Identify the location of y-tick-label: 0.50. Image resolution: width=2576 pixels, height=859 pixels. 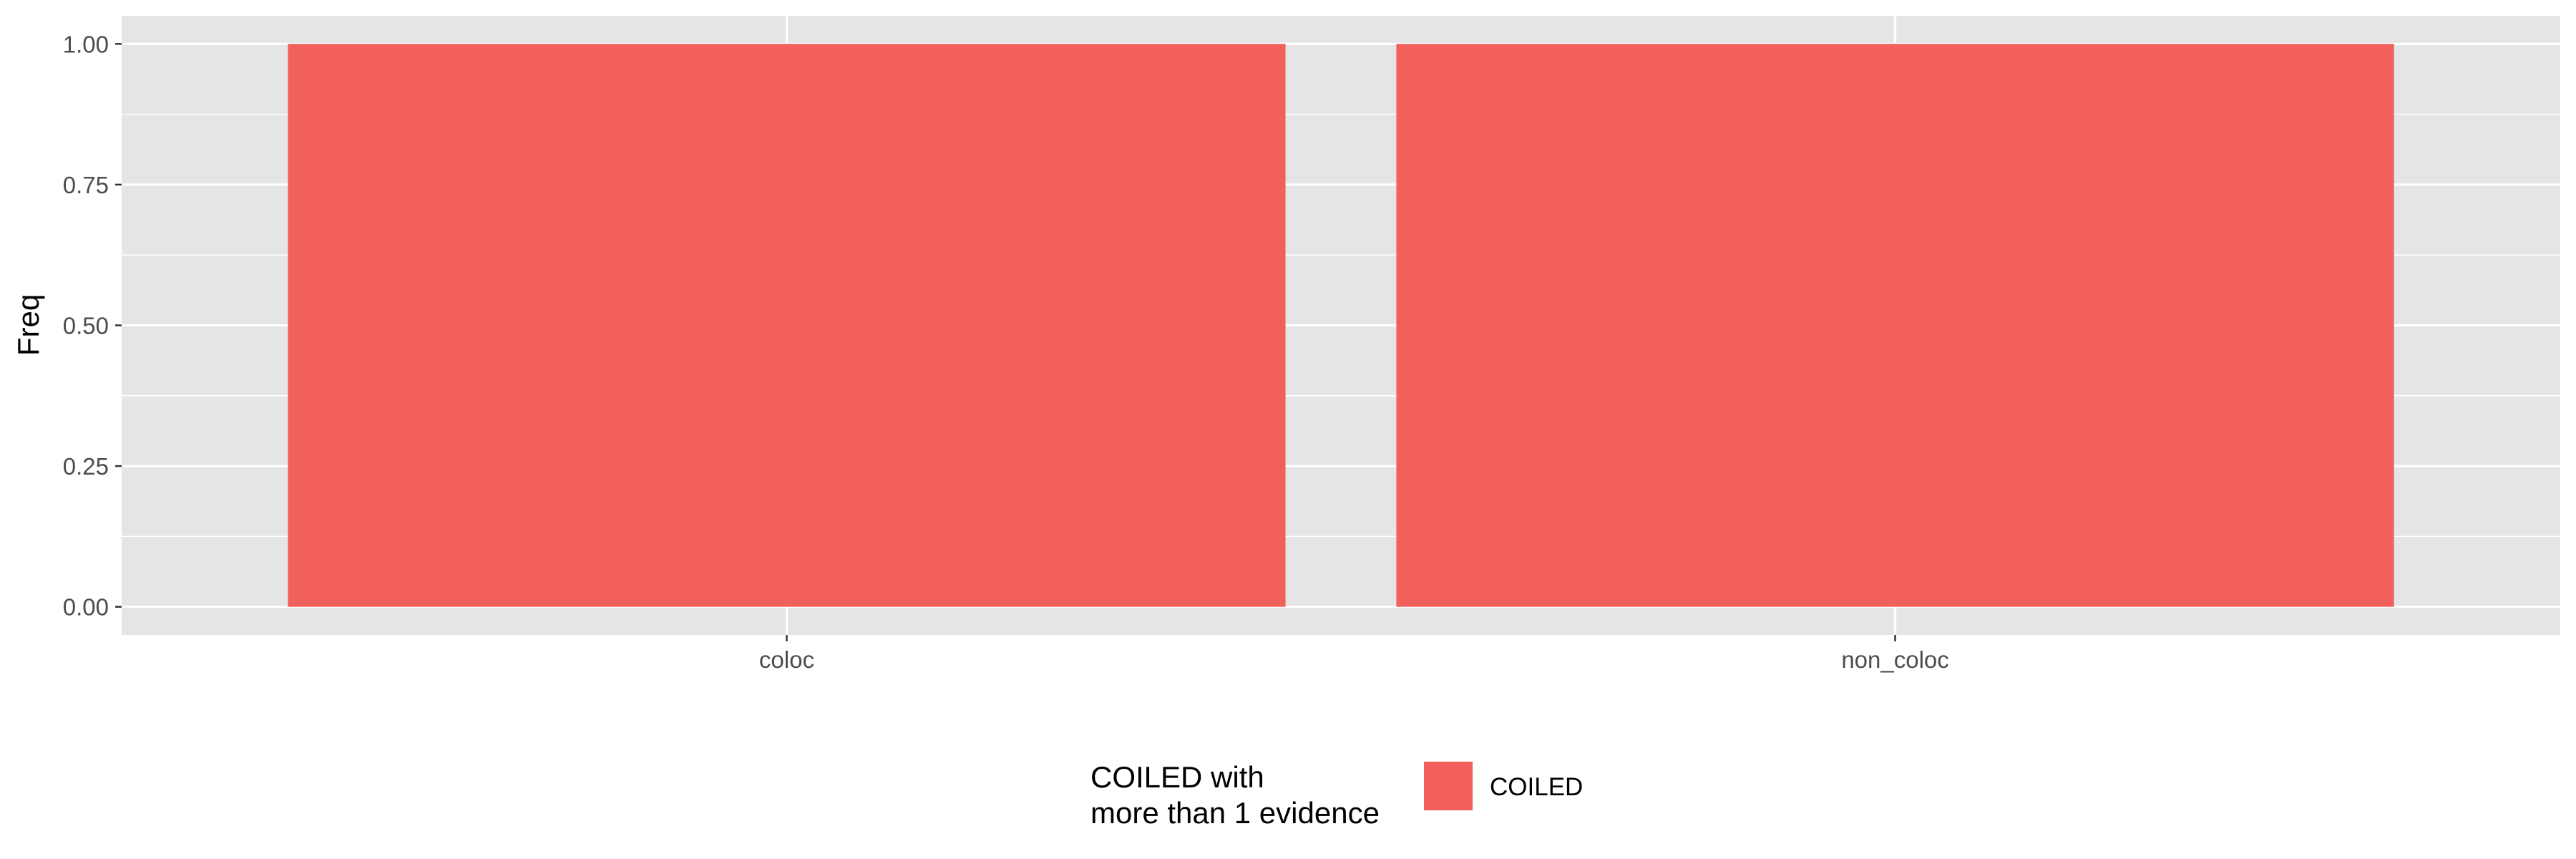
(86, 326).